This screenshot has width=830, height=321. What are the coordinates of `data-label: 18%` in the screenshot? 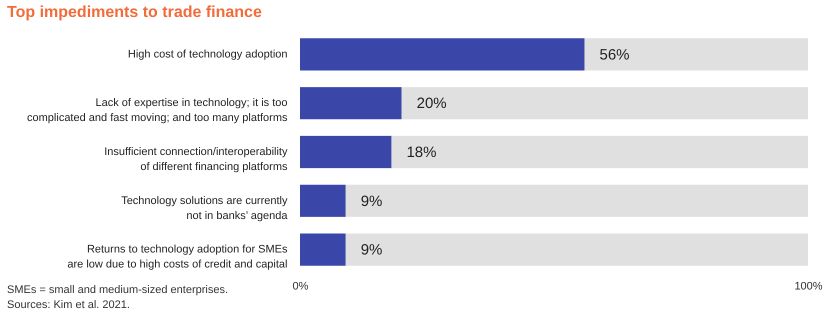 It's located at (421, 152).